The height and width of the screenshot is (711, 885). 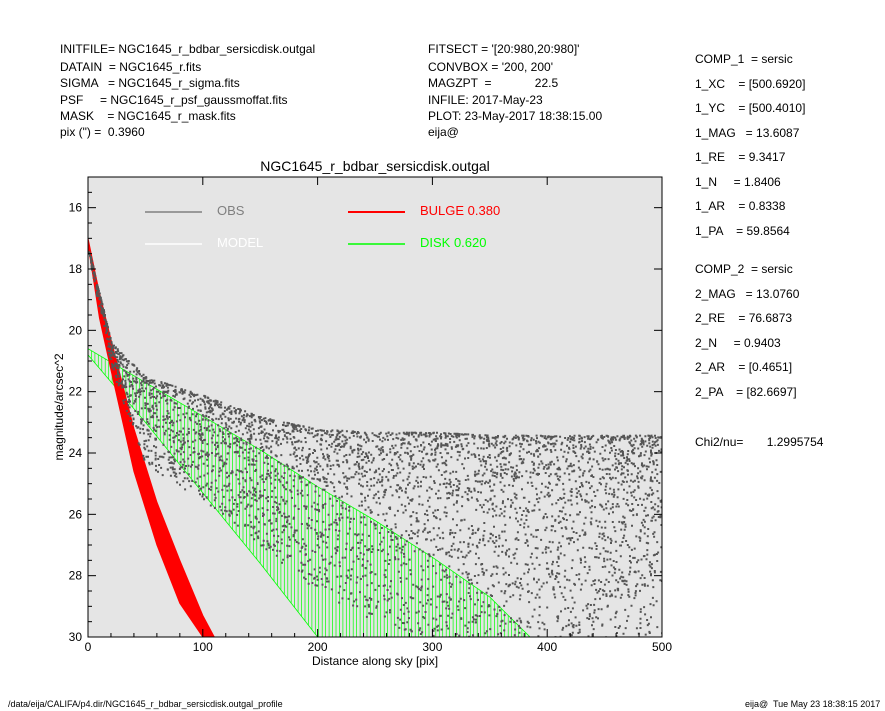 I want to click on legend-label-disk: DISK 0.620, so click(x=453, y=242).